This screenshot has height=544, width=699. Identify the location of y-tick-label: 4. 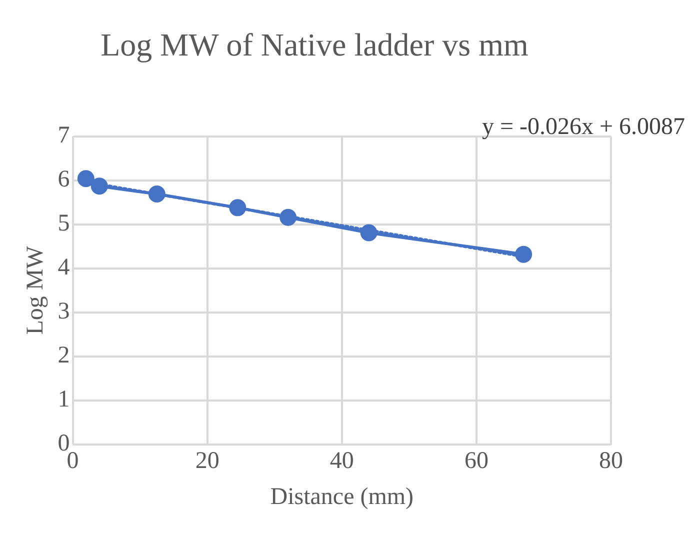
(64, 267).